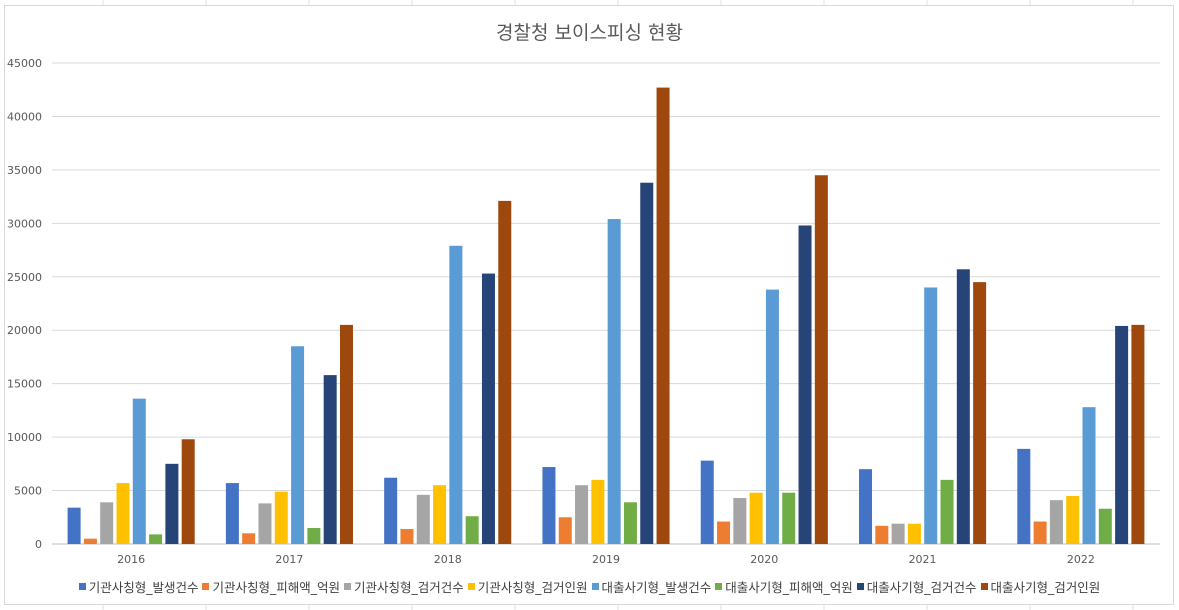 This screenshot has width=1179, height=610. I want to click on x-tick-label: 2022, so click(1081, 559).